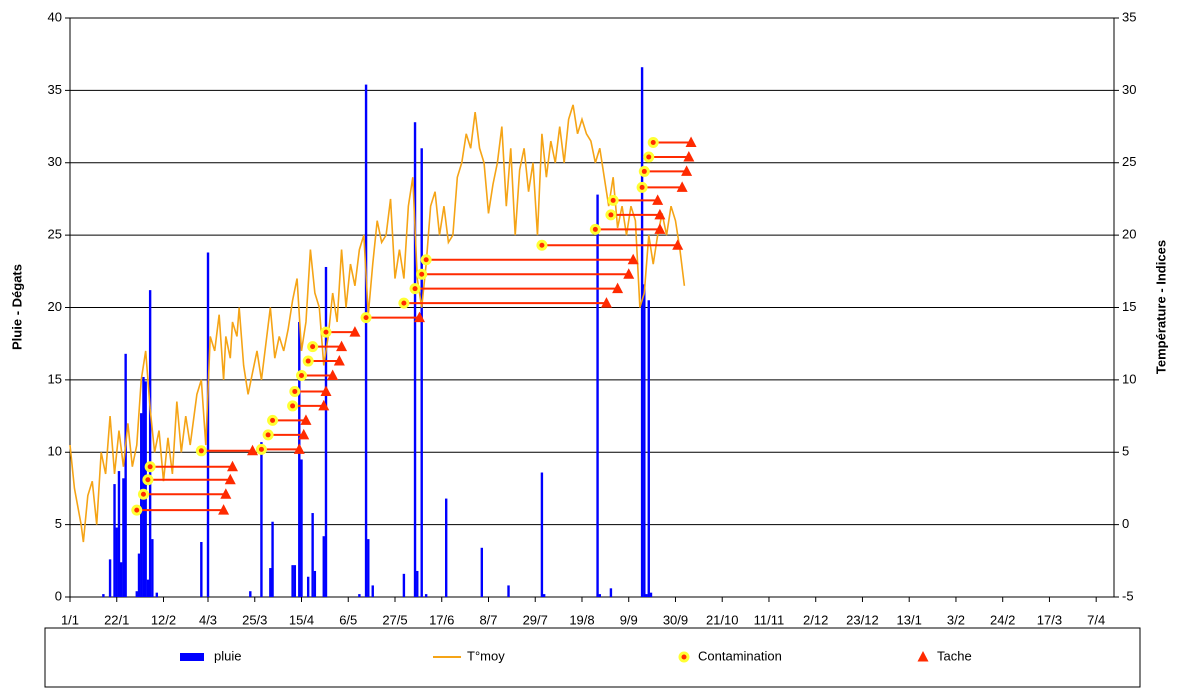 The height and width of the screenshot is (698, 1178). What do you see at coordinates (116, 619) in the screenshot?
I see `x-tick-label: 22/1` at bounding box center [116, 619].